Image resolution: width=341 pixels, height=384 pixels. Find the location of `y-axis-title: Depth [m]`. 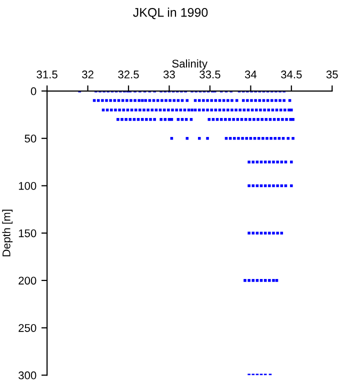

y-axis-title: Depth [m] is located at coordinates (7, 233).